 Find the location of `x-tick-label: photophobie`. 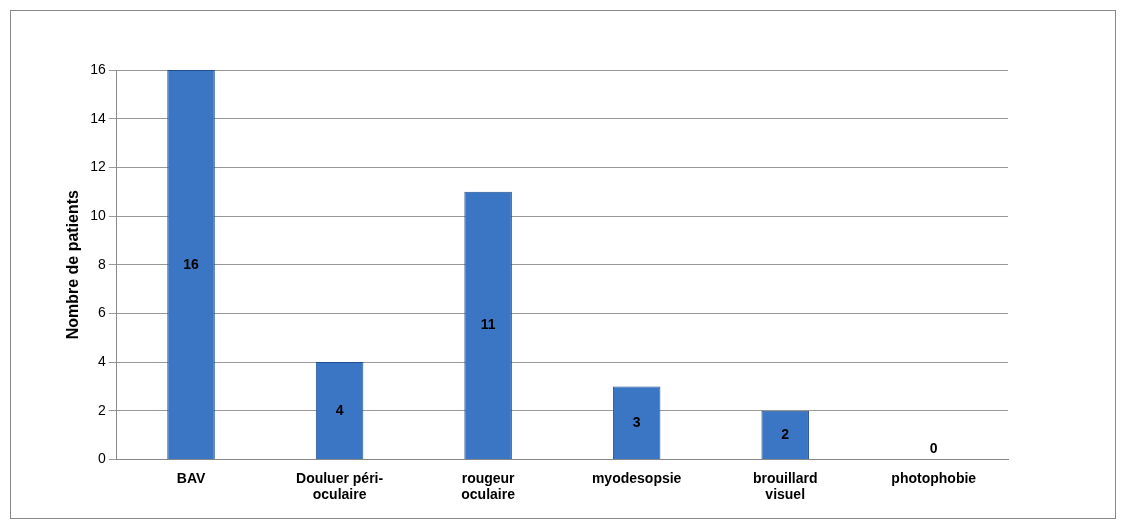

x-tick-label: photophobie is located at coordinates (934, 477).